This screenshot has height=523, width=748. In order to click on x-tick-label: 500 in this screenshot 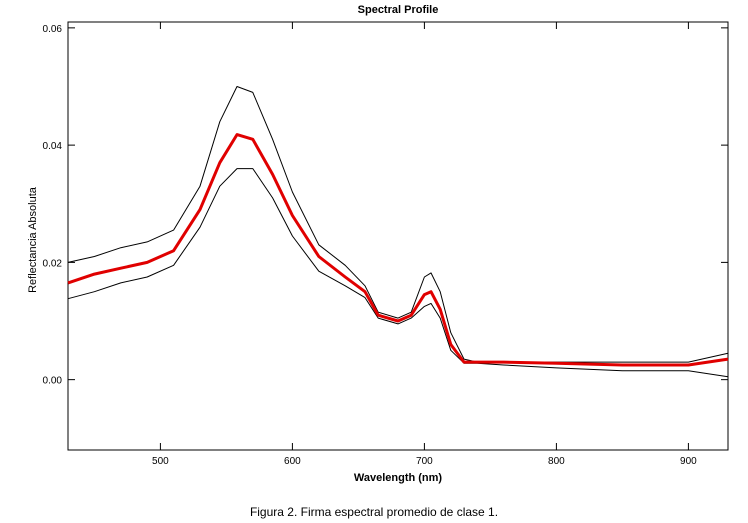, I will do `click(160, 461)`.